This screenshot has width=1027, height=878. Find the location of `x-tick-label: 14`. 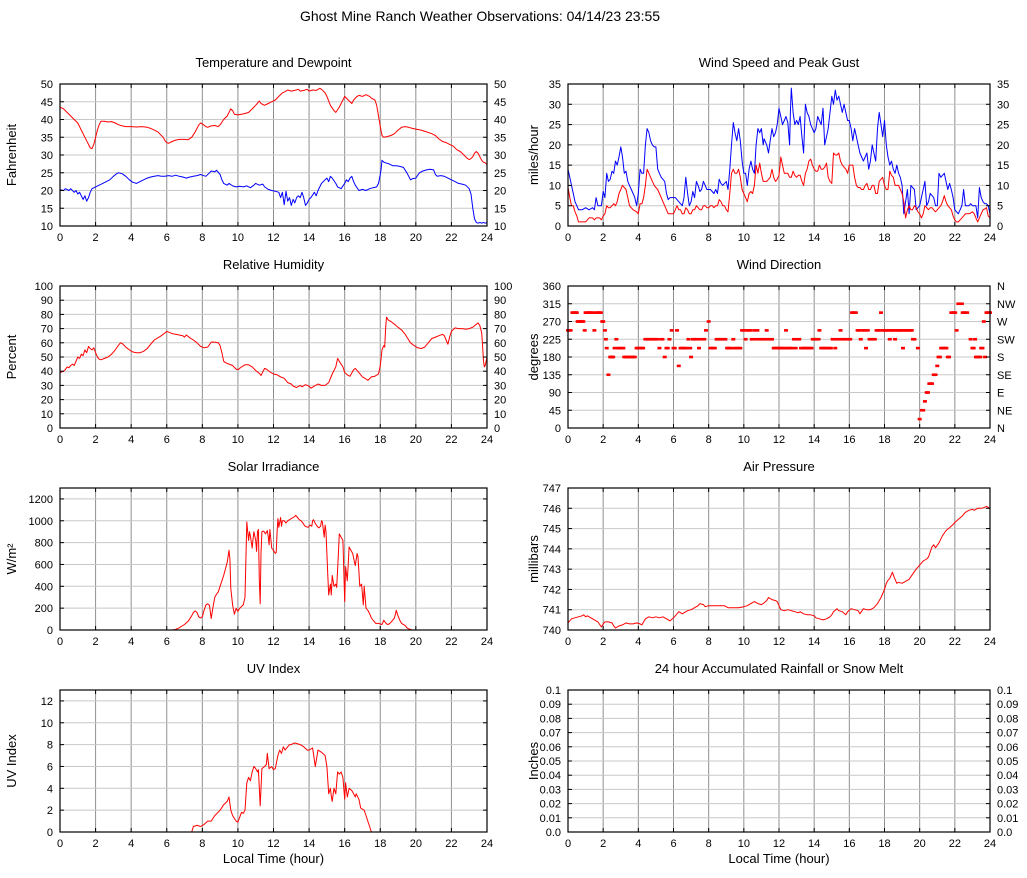

x-tick-label: 14 is located at coordinates (814, 238).